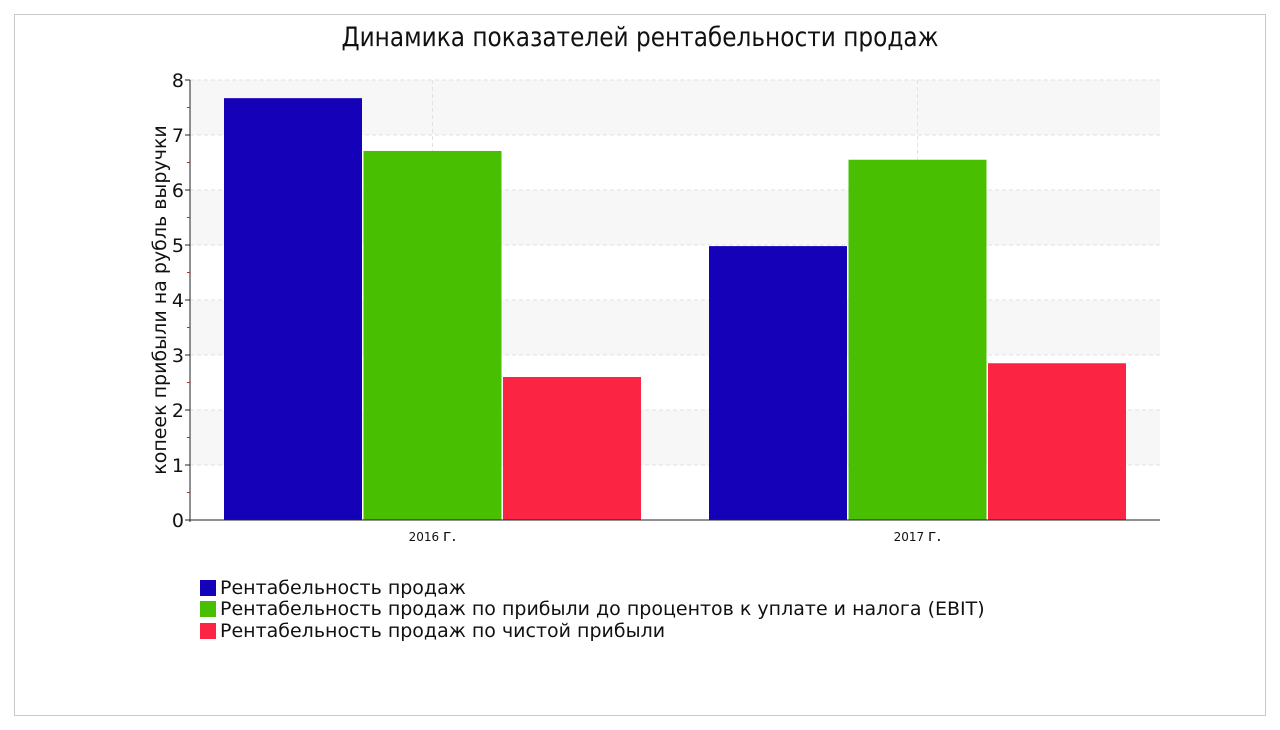 The image size is (1280, 730). What do you see at coordinates (293, 309) in the screenshot?
I see `bar-sales-2016` at bounding box center [293, 309].